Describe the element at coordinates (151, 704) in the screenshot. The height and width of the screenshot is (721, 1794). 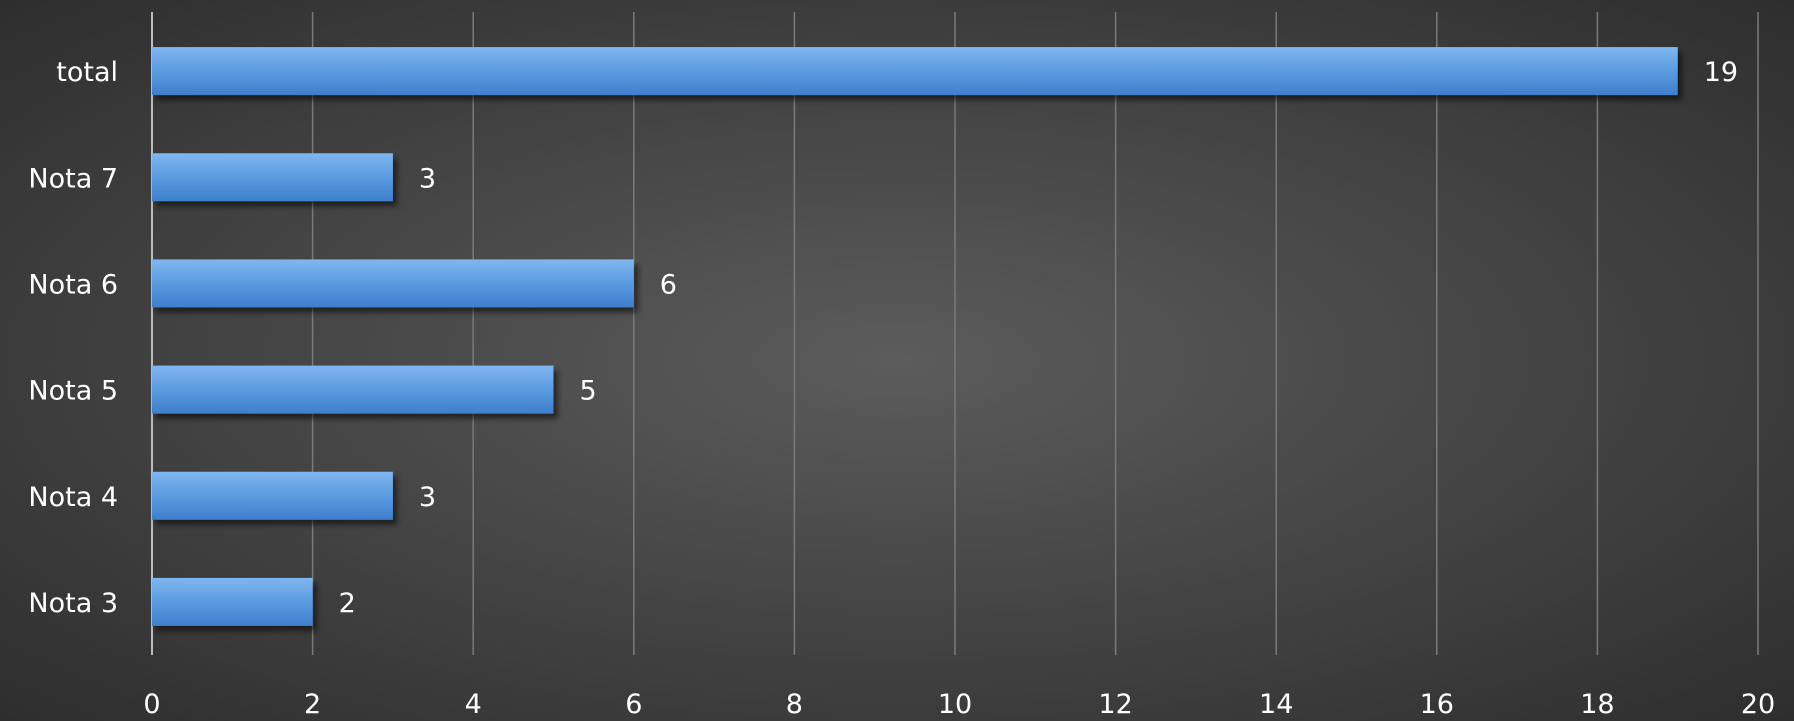
I see `x-tick-label: 0` at that location.